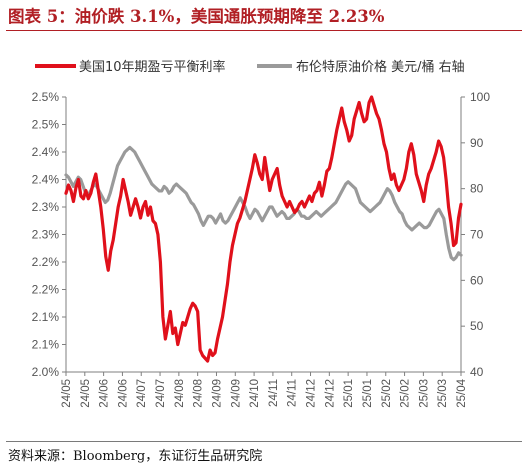 This screenshot has width=528, height=467. What do you see at coordinates (250, 67) in the screenshot?
I see `legend: 美国10年期盈亏平衡利率 布伦特原油价格 美元/桶 右轴` at bounding box center [250, 67].